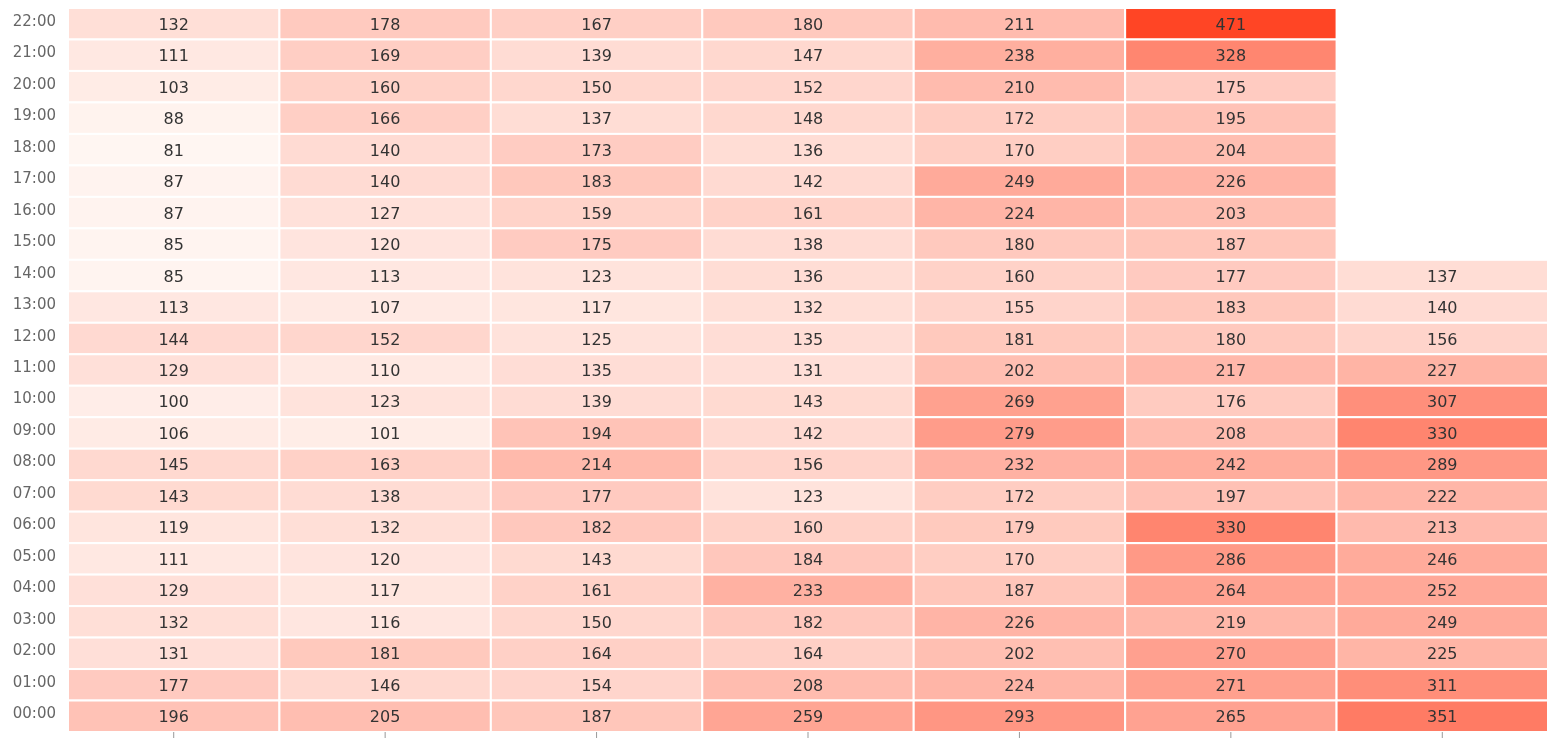  I want to click on data-label: 213, so click(1442, 528).